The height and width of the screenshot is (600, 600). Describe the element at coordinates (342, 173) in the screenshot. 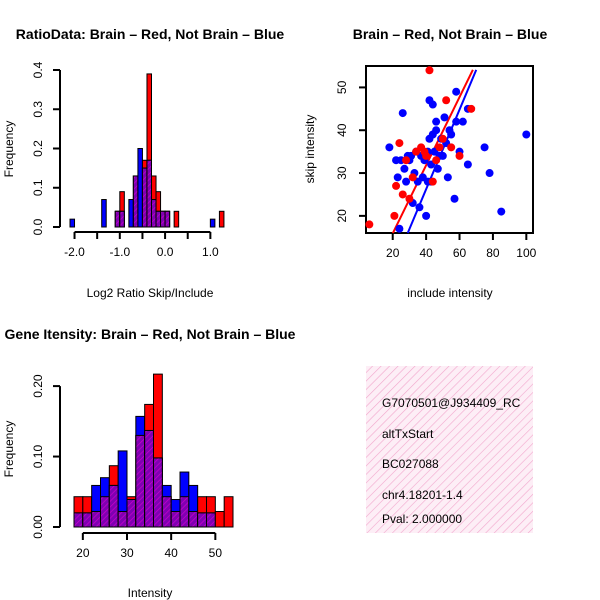

I see `y-tick-label: 30` at that location.